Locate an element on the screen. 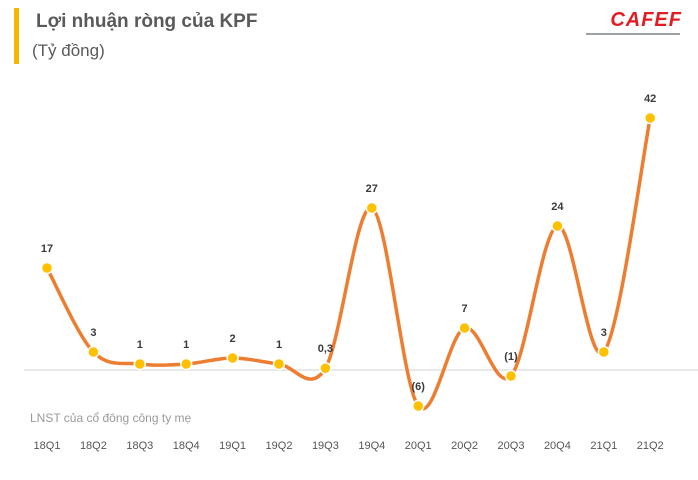  x-tick-label: 21Q1 is located at coordinates (603, 446).